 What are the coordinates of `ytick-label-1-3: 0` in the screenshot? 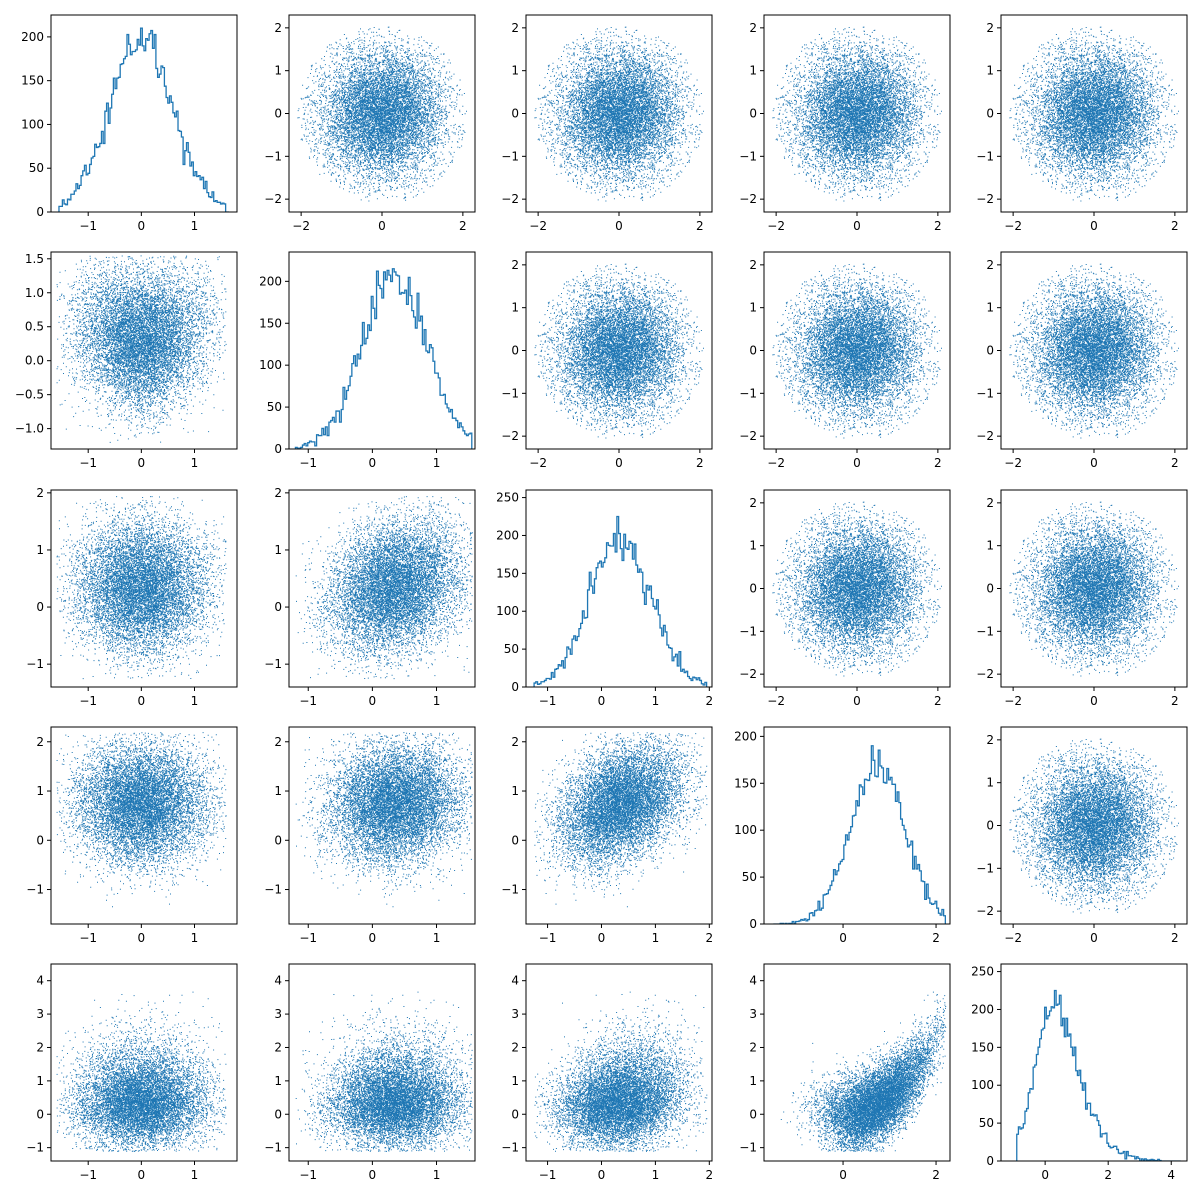 It's located at (753, 351).